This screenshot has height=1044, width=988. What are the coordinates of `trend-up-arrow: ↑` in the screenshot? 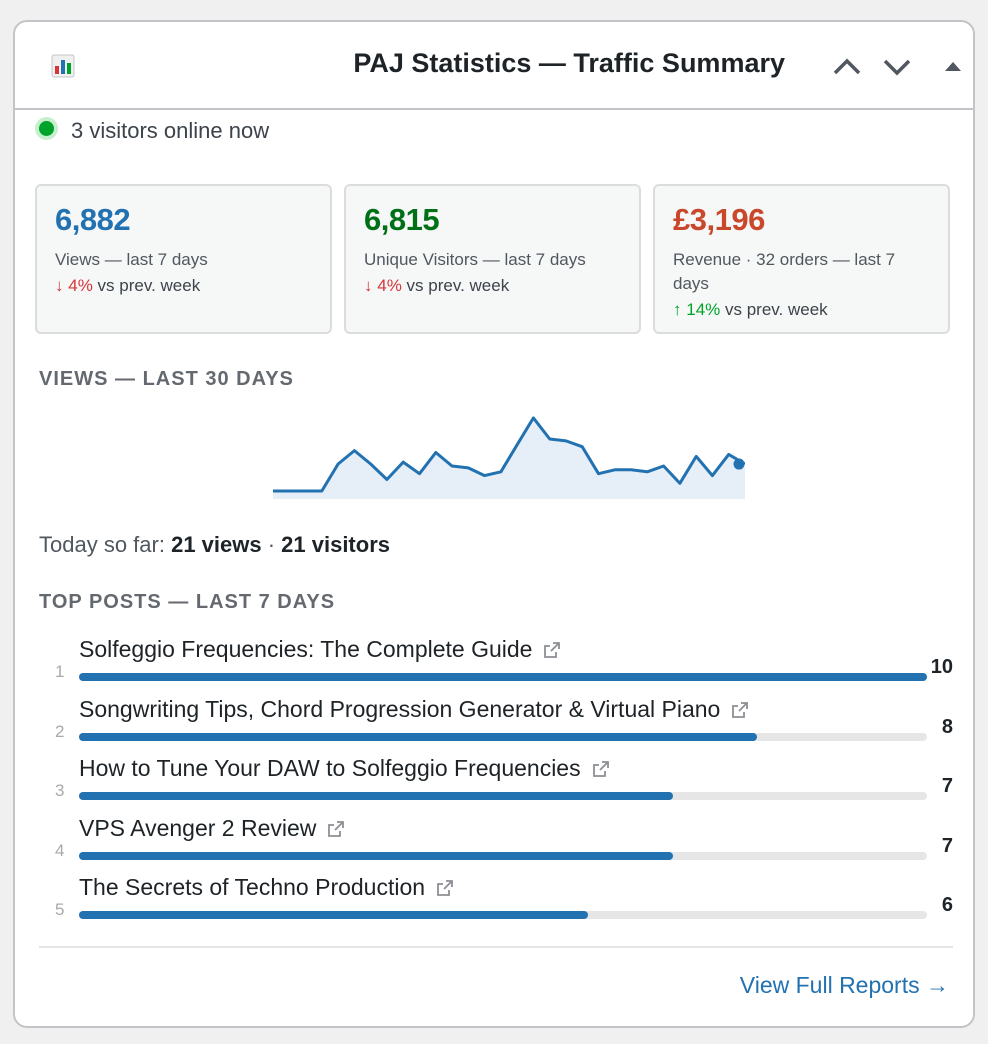 It's located at (677, 309).